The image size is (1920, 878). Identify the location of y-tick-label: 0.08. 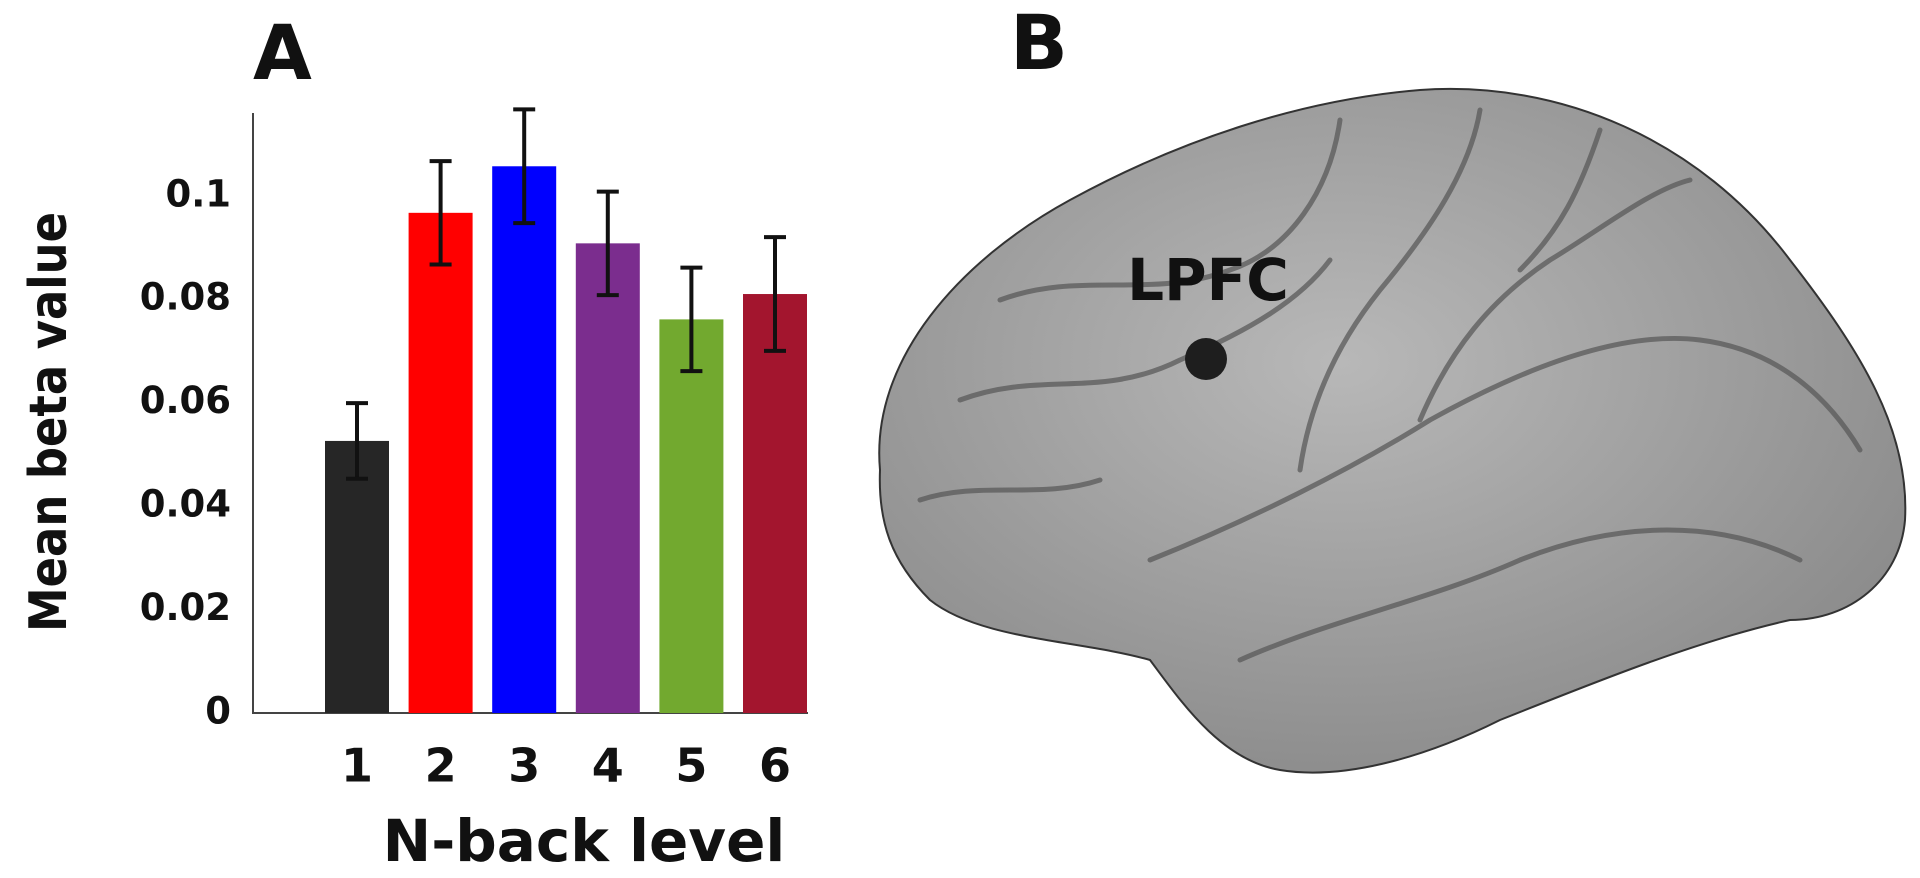
(185, 297).